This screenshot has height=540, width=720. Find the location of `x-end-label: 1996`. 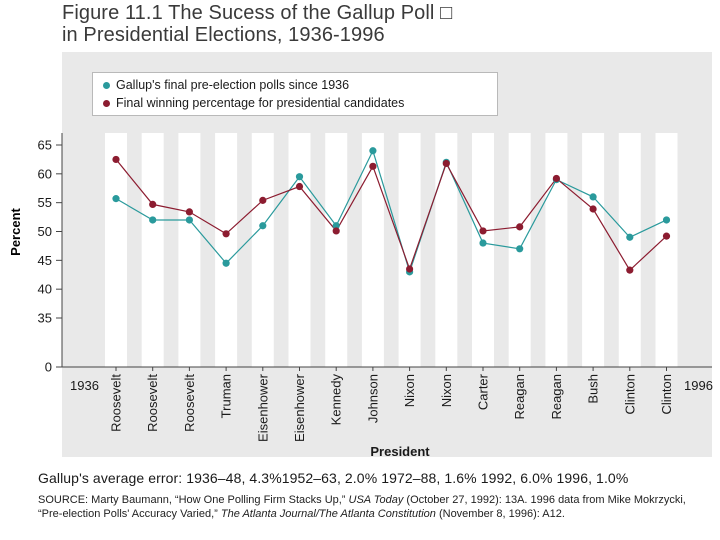

x-end-label: 1996 is located at coordinates (698, 385).